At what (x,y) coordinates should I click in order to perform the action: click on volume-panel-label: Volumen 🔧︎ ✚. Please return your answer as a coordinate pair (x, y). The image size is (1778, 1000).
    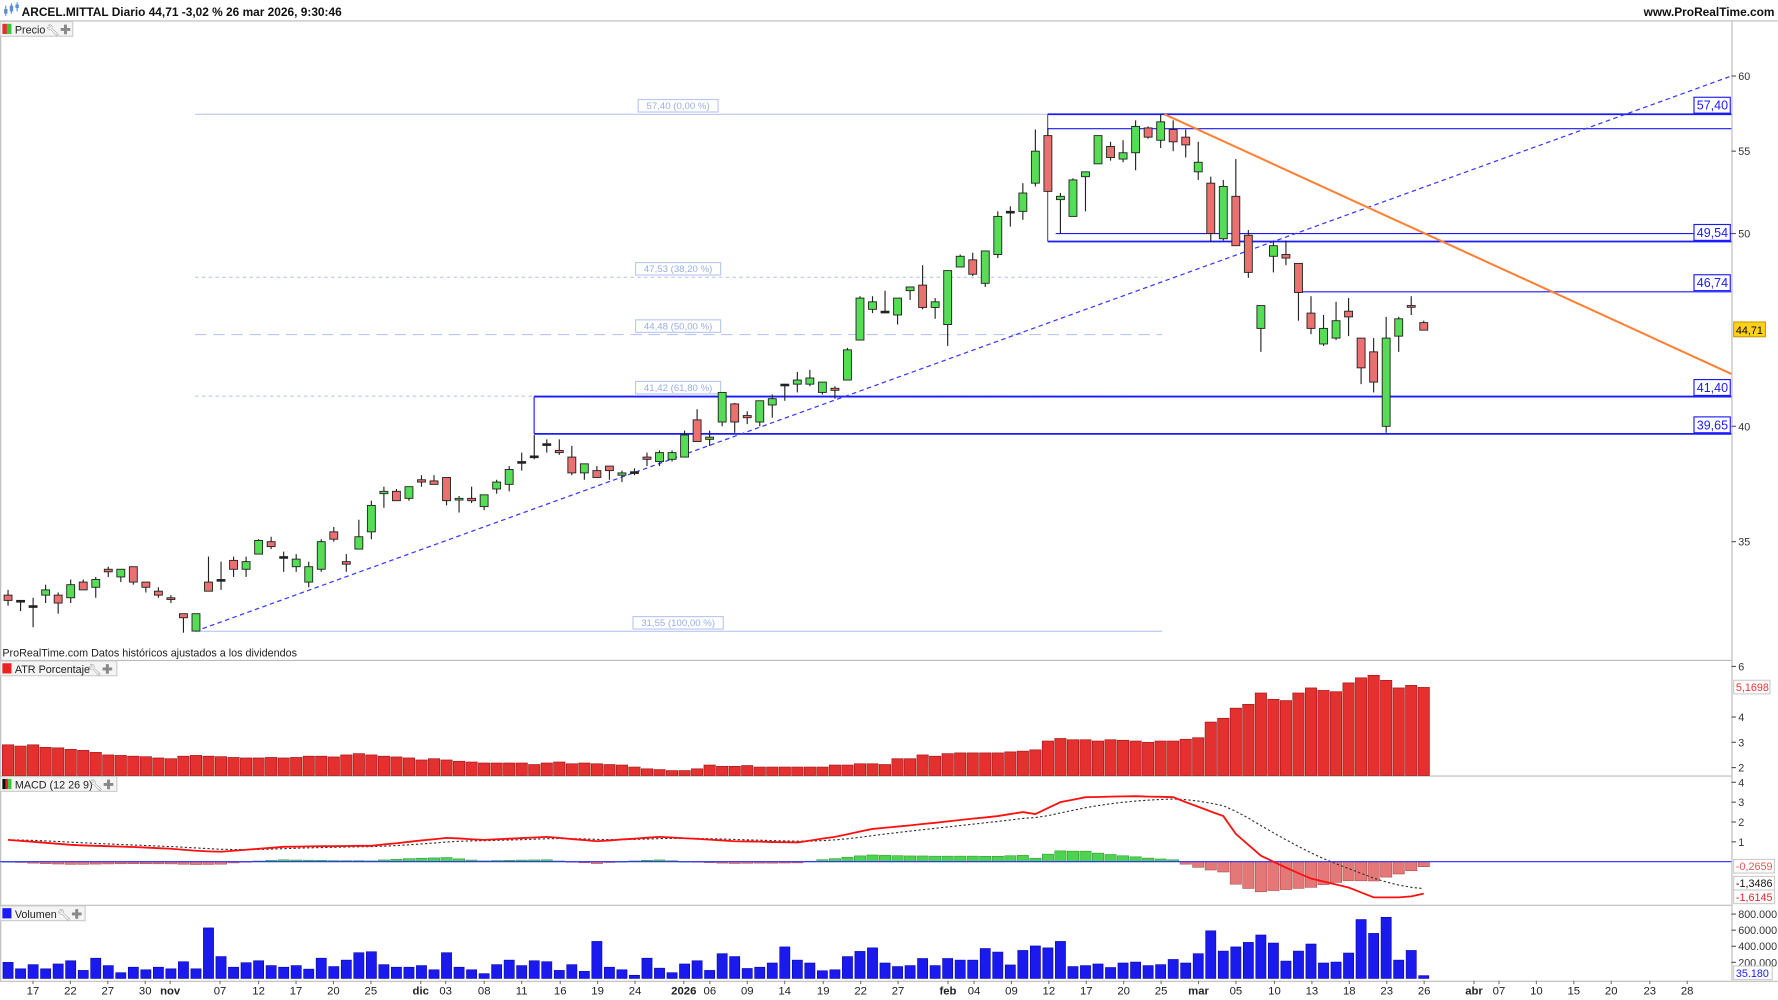
    Looking at the image, I should click on (43, 913).